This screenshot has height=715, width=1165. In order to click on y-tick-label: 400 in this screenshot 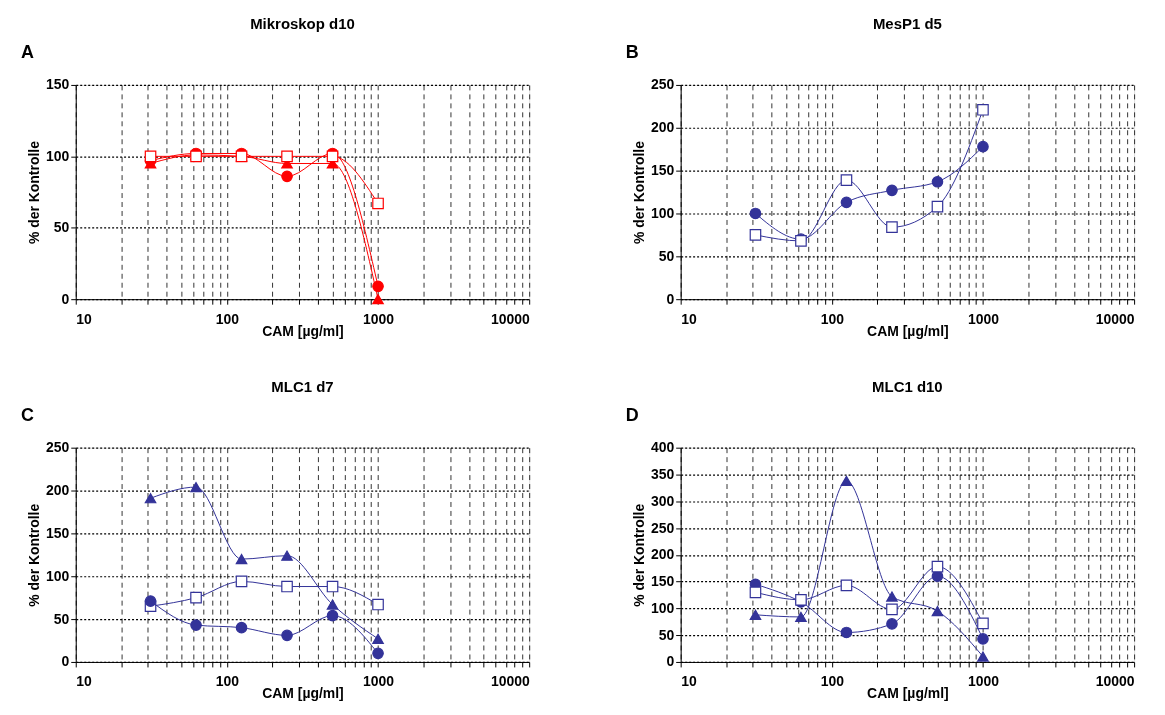, I will do `click(662, 447)`.